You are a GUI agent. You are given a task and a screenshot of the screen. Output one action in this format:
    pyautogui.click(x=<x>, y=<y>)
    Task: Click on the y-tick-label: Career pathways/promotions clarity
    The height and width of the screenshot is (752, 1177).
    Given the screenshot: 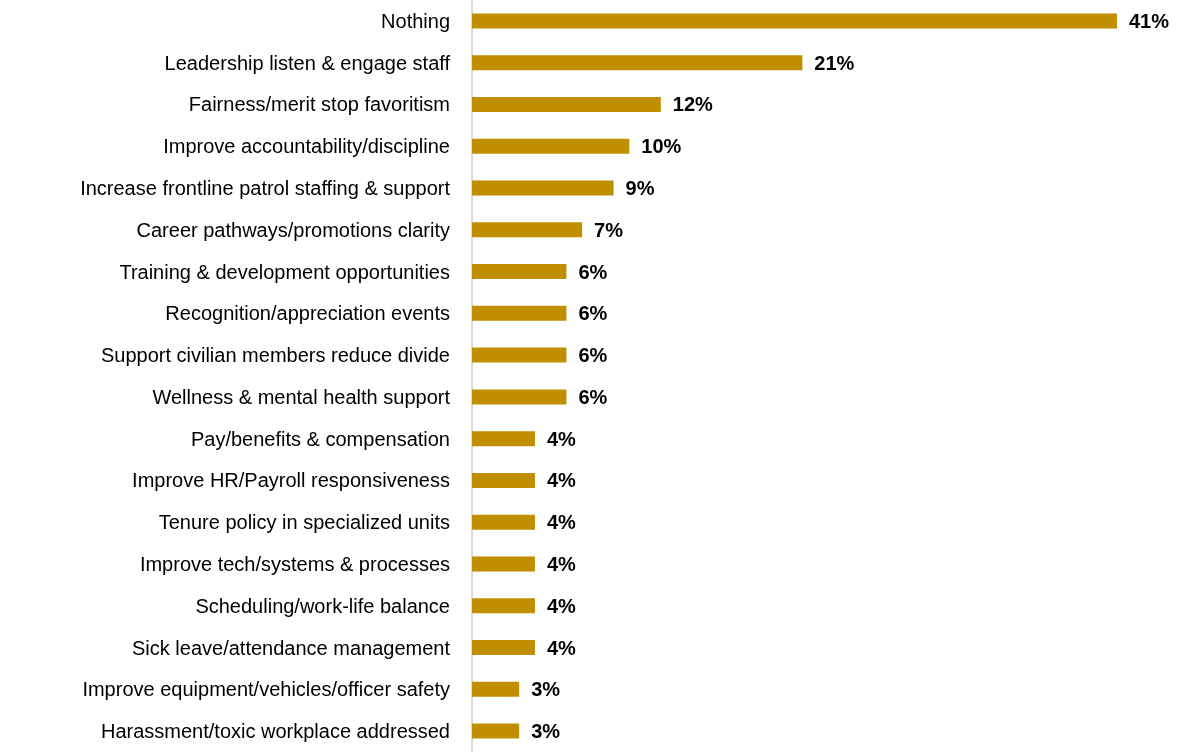 What is the action you would take?
    pyautogui.click(x=293, y=229)
    